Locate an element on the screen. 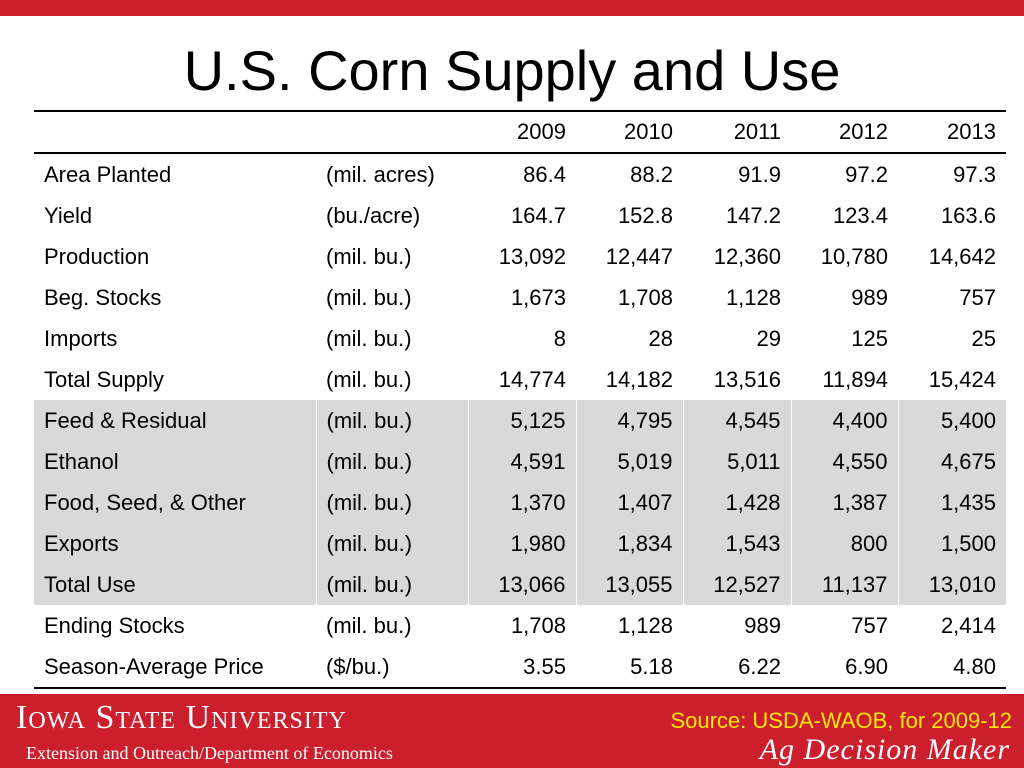 This screenshot has width=1024, height=768. value-cell-2009: 1,370 is located at coordinates (522, 502).